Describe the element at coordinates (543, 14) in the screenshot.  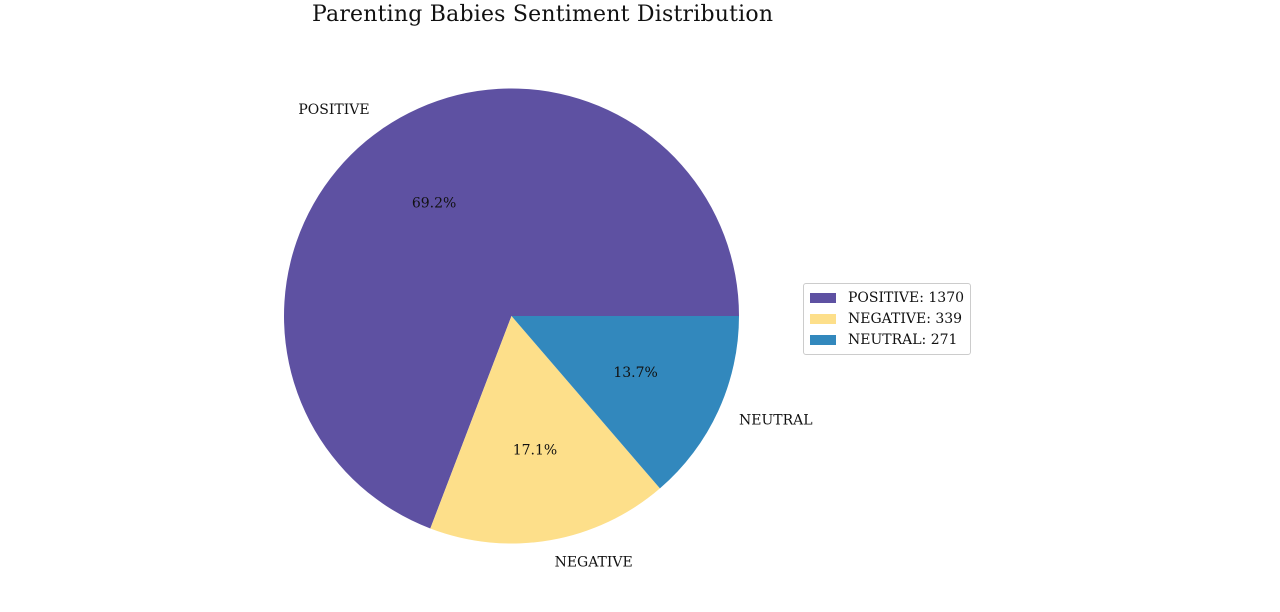
I see `chart-title: Parenting Babies Sentiment Distribution` at that location.